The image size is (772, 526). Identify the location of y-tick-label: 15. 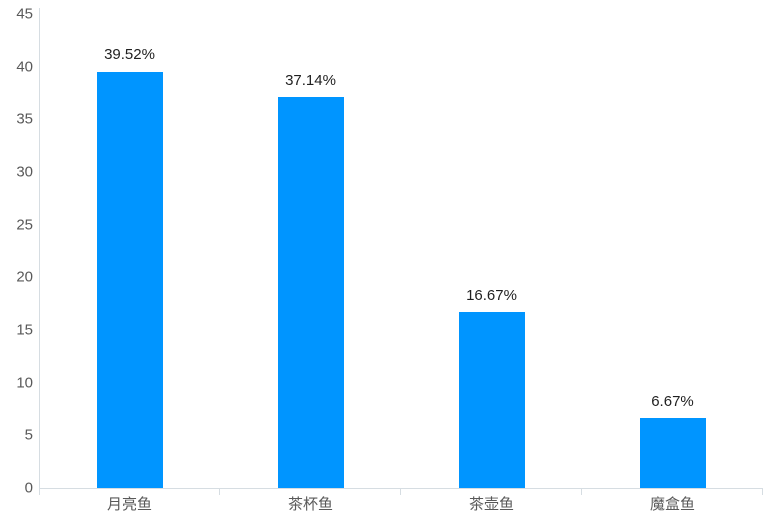
(24, 330).